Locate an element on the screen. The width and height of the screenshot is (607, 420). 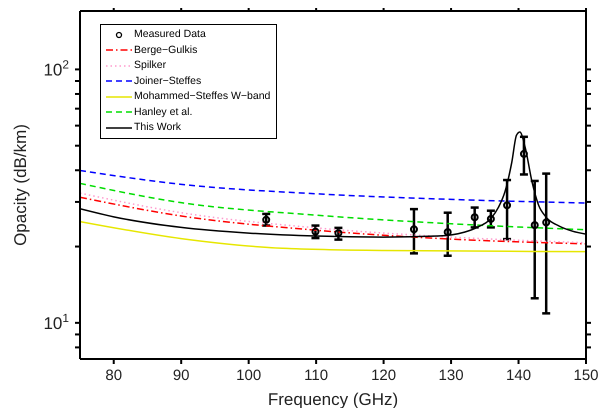
x-tick-label: 120 is located at coordinates (383, 375).